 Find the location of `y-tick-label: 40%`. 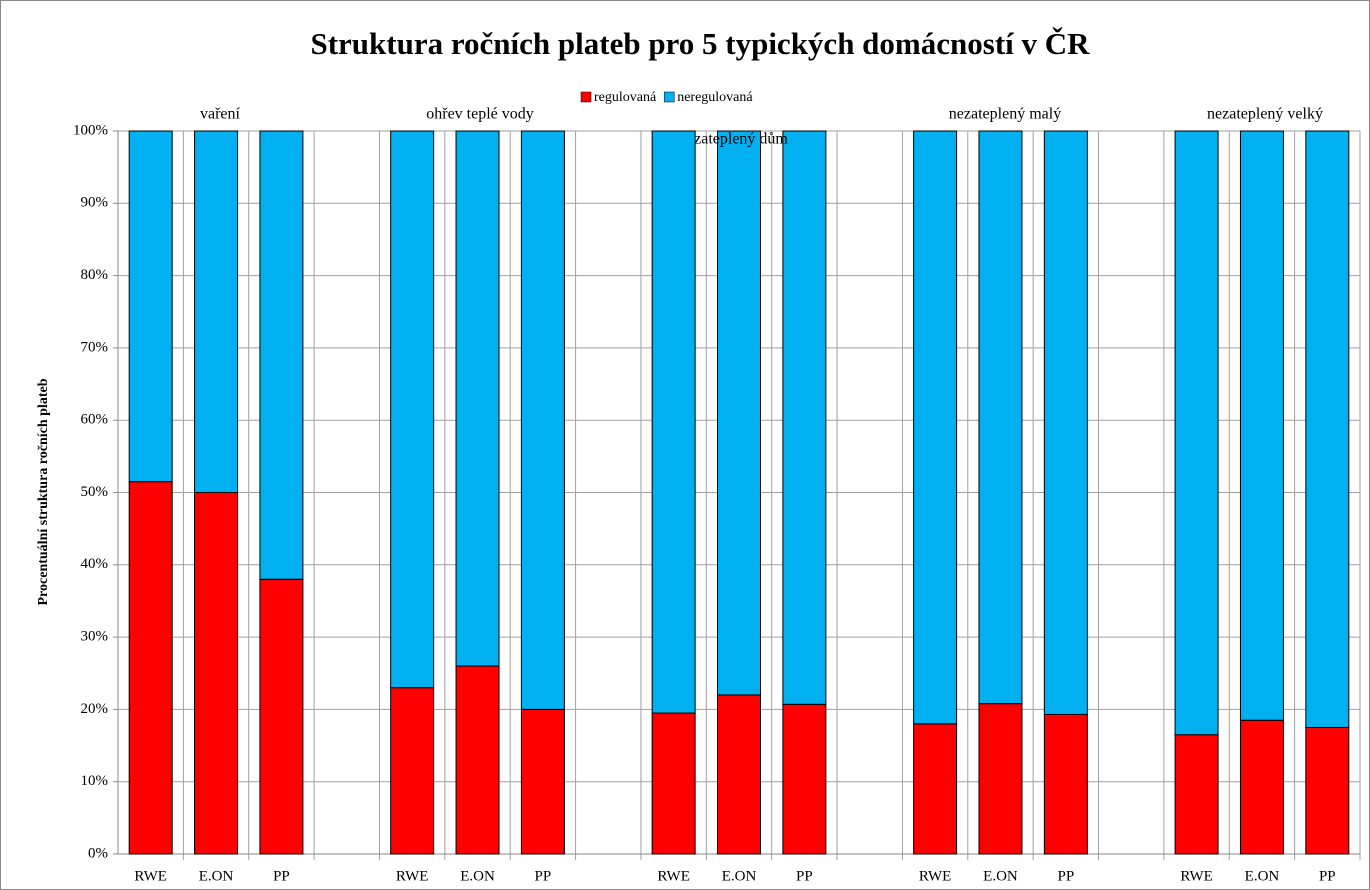

y-tick-label: 40% is located at coordinates (95, 564).